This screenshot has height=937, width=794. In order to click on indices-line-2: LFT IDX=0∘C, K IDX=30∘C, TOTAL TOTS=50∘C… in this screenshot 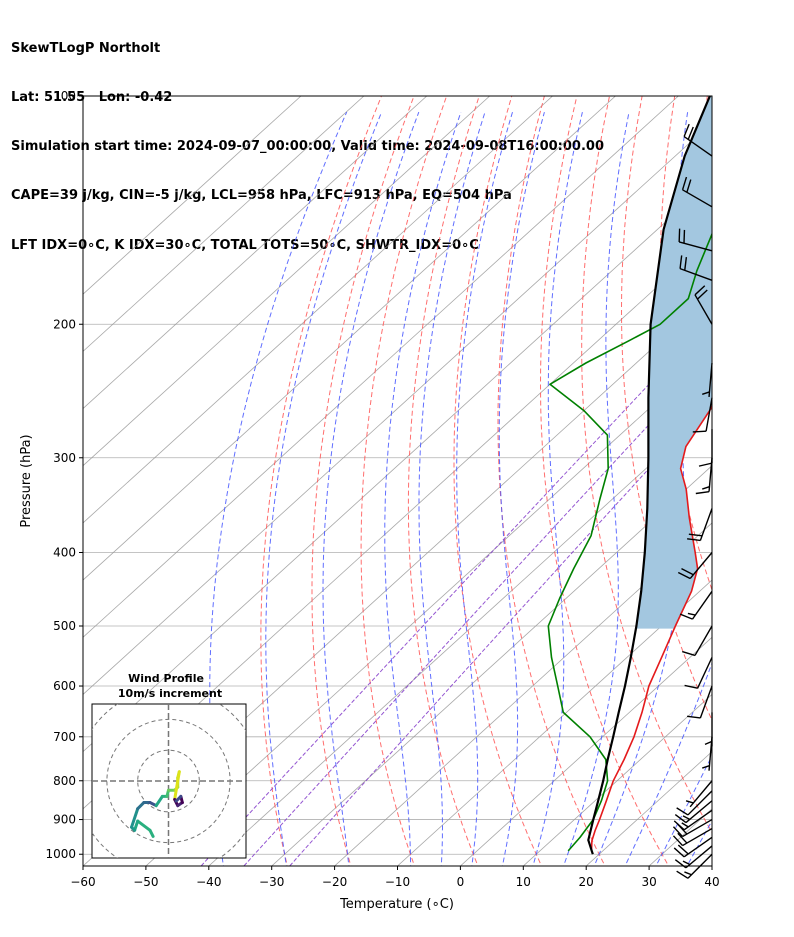, I will do `click(245, 245)`.